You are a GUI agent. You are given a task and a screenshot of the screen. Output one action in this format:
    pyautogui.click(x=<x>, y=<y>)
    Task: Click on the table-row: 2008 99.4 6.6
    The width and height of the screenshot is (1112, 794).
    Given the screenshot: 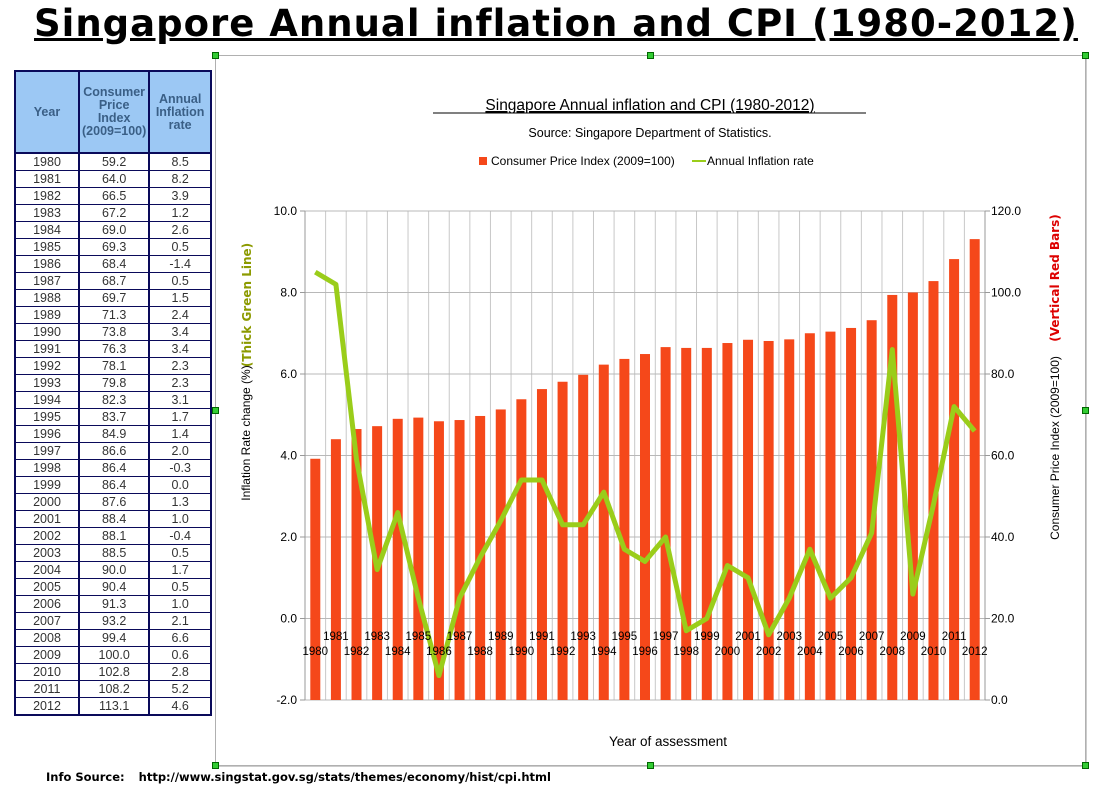 What is the action you would take?
    pyautogui.click(x=113, y=638)
    